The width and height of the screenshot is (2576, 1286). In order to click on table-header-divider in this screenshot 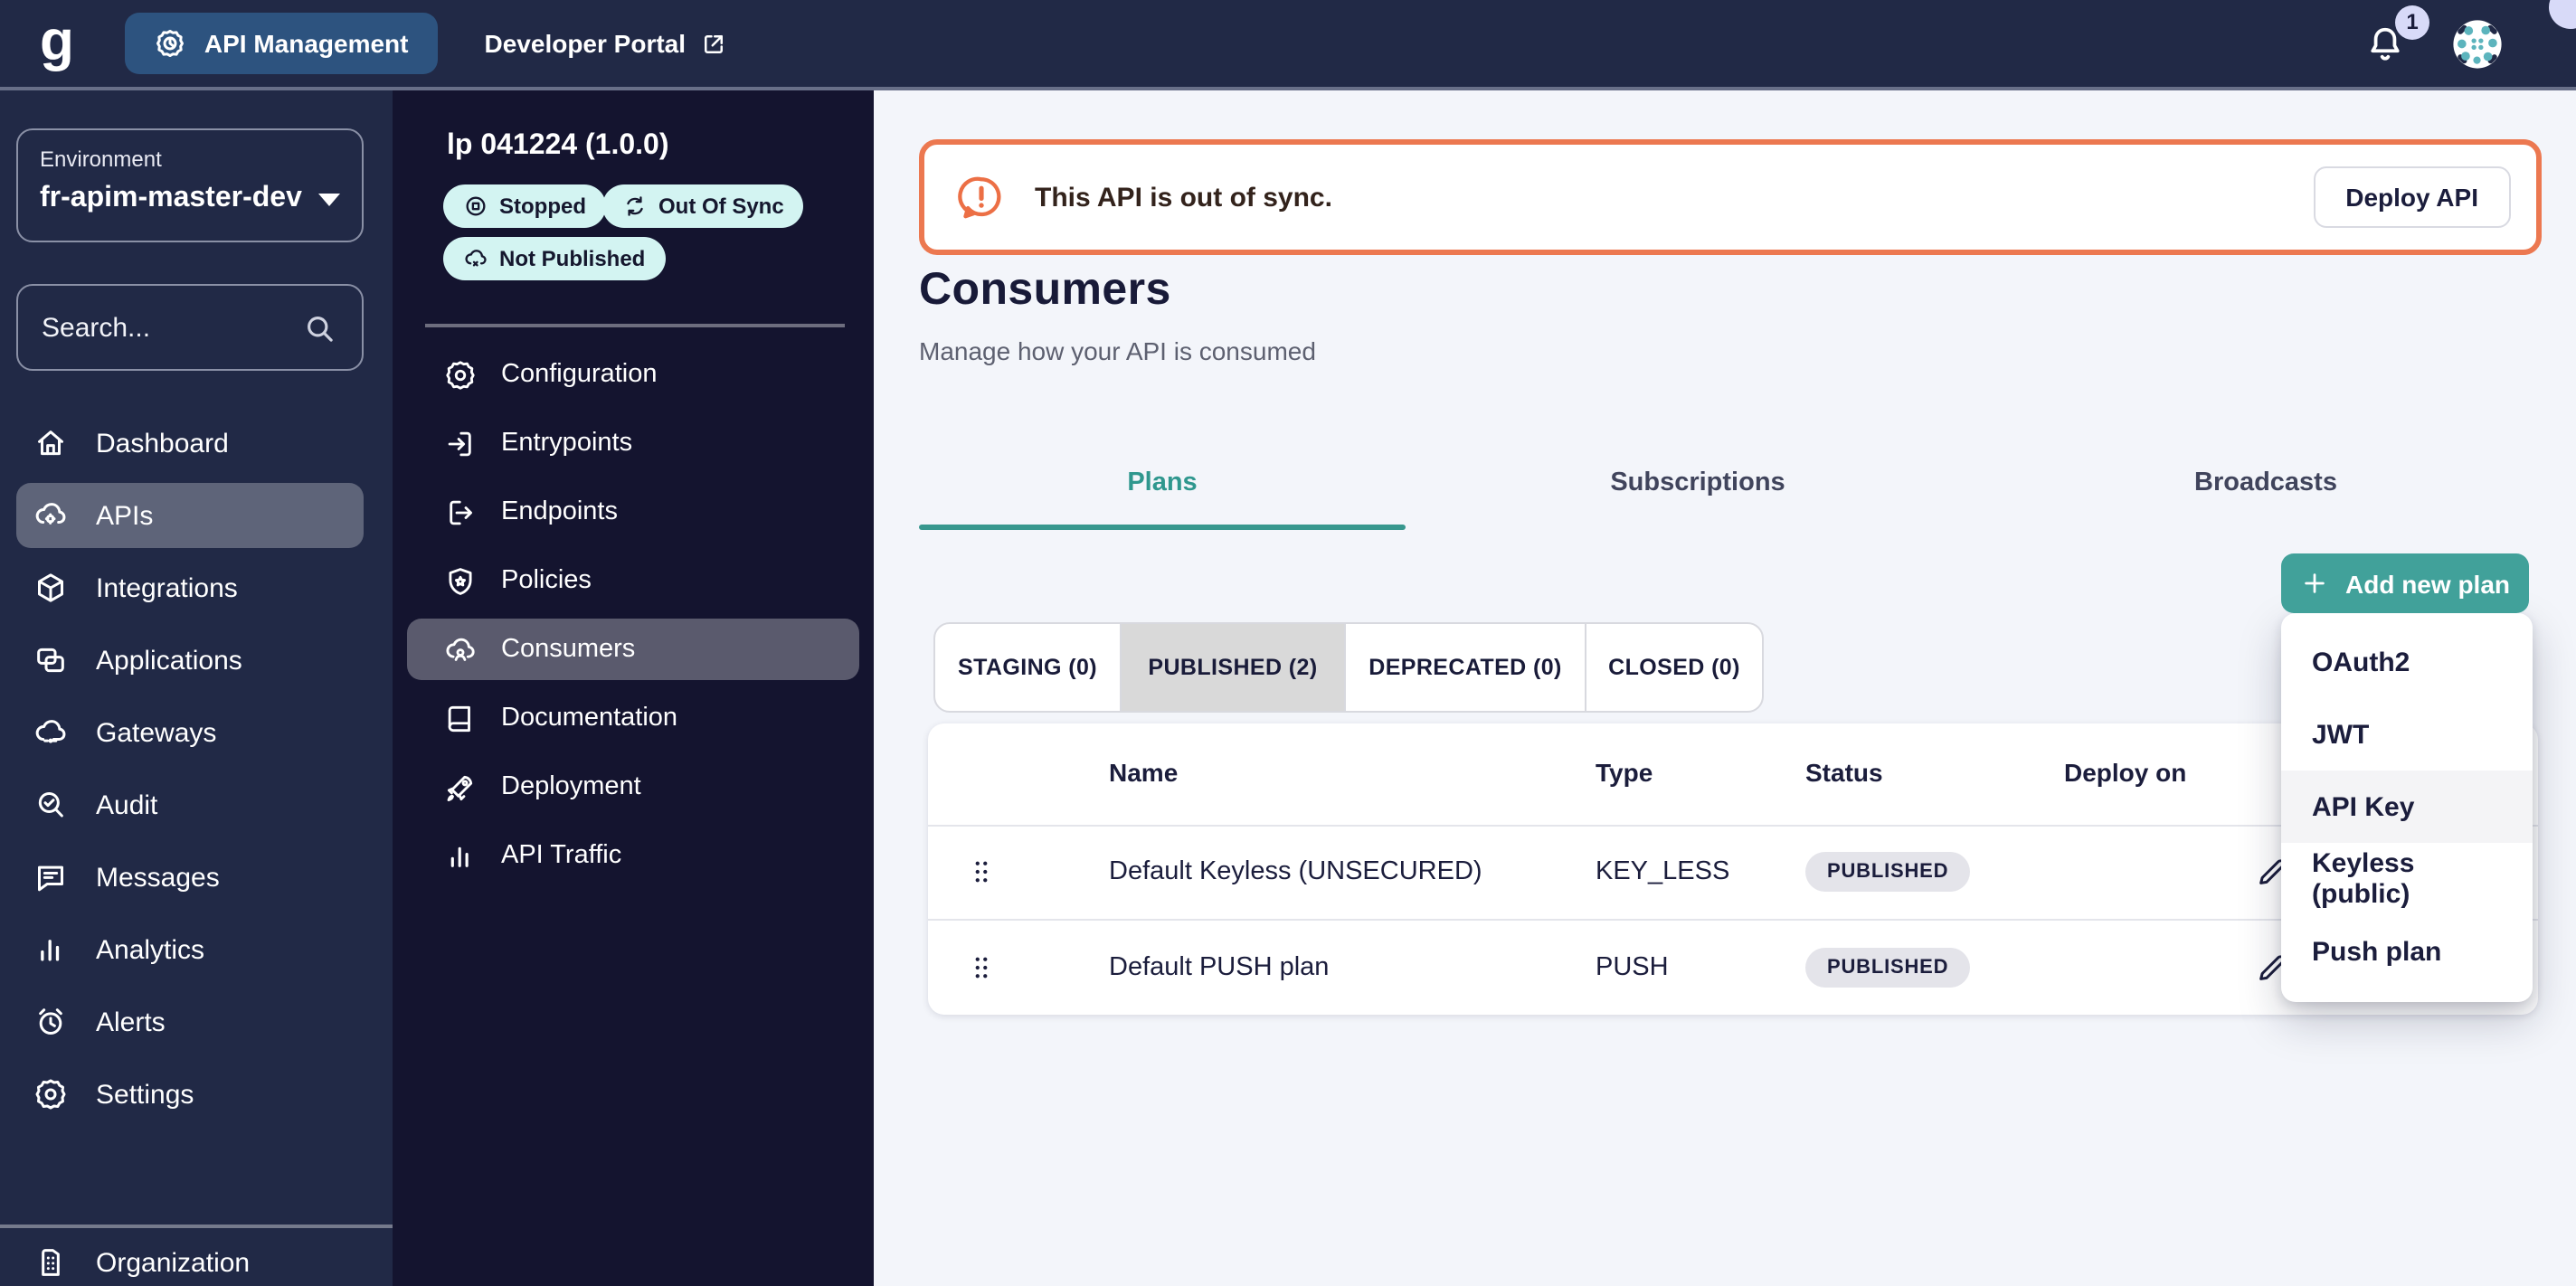, I will do `click(1733, 826)`.